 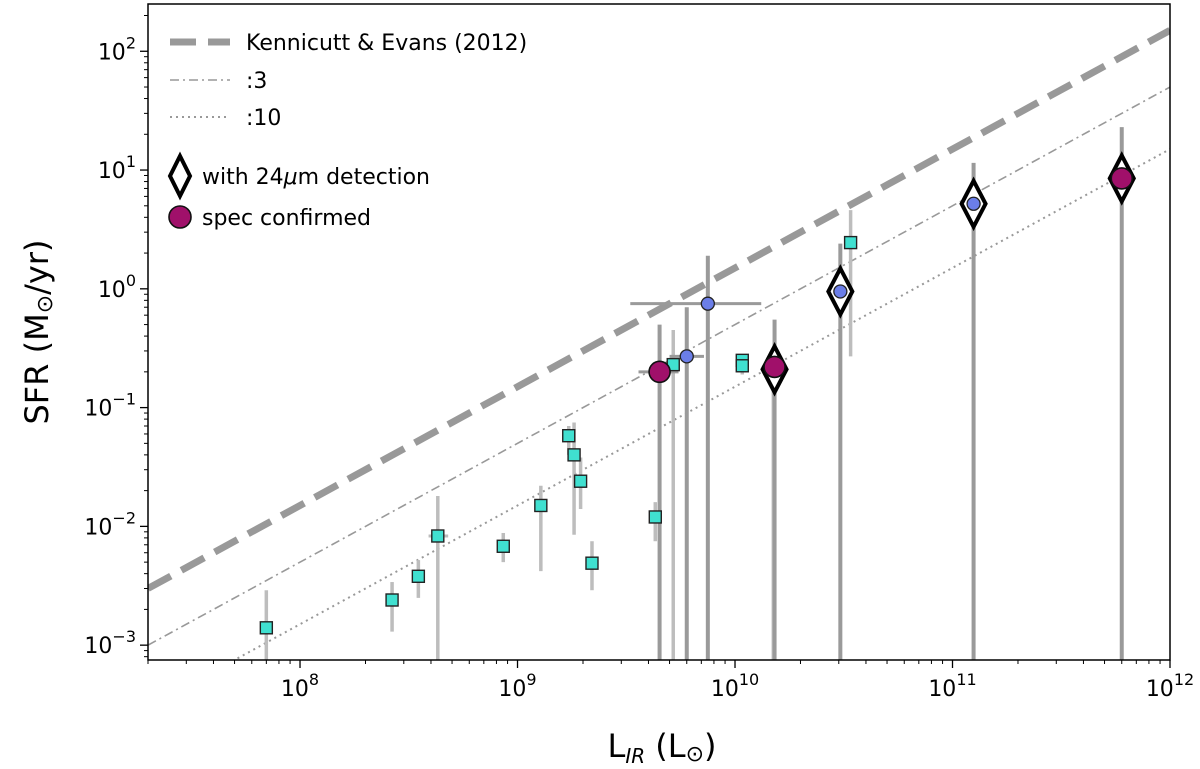 What do you see at coordinates (180, 176) in the screenshot?
I see `legend-diamond-marker` at bounding box center [180, 176].